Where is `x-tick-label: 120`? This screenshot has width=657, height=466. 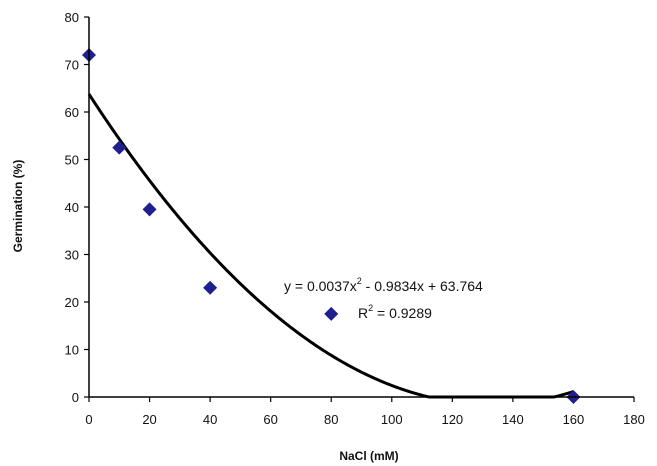
x-tick-label: 120 is located at coordinates (452, 419).